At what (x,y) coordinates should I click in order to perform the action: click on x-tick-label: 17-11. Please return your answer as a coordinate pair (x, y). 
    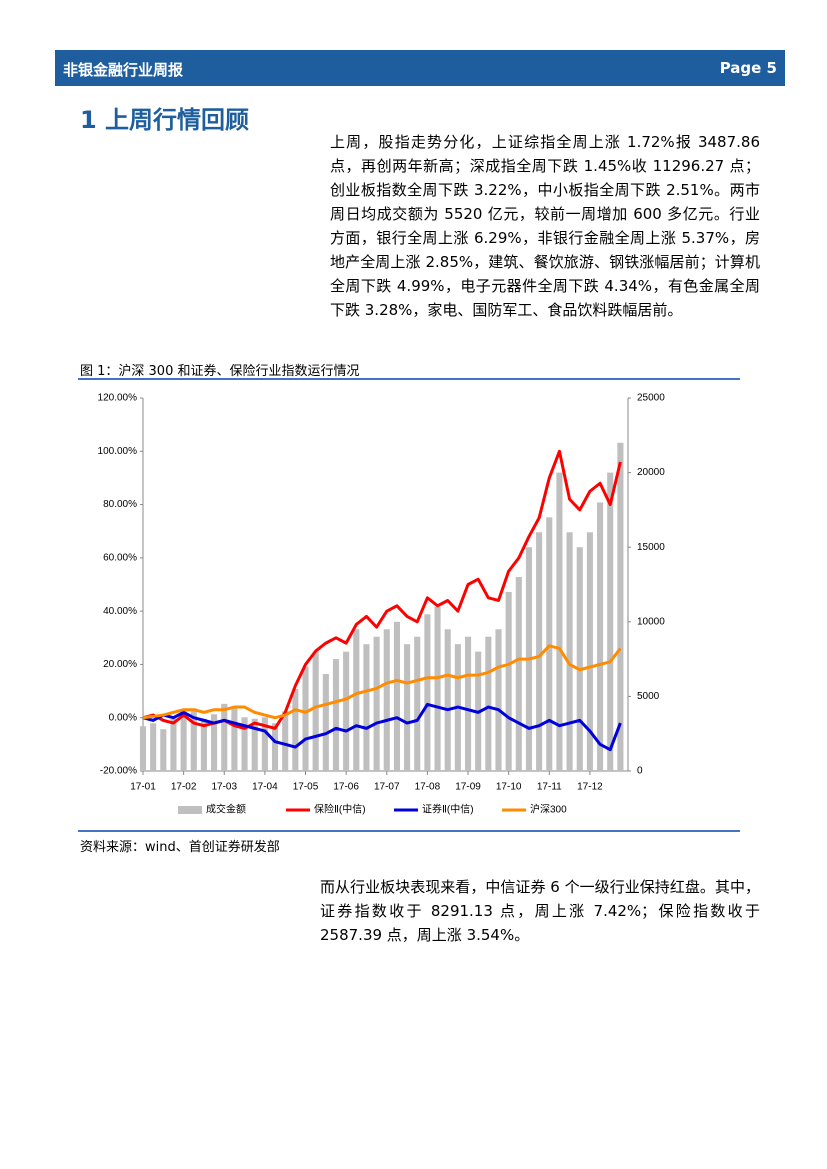
    Looking at the image, I should click on (549, 787).